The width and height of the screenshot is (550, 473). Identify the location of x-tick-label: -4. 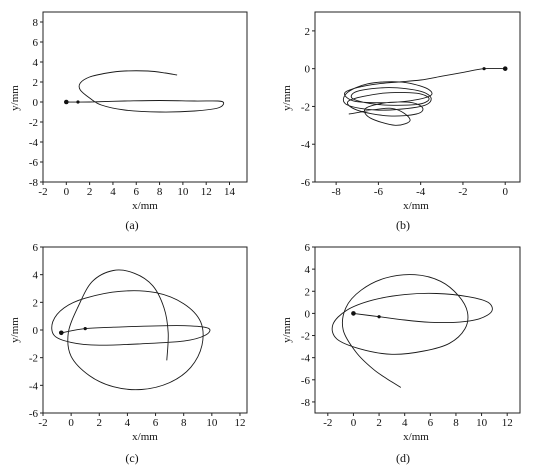
(421, 192).